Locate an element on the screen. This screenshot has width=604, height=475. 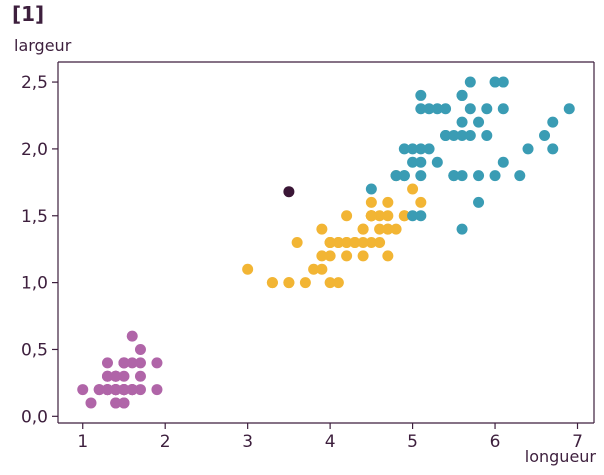
x-tick-label: 5 is located at coordinates (412, 442).